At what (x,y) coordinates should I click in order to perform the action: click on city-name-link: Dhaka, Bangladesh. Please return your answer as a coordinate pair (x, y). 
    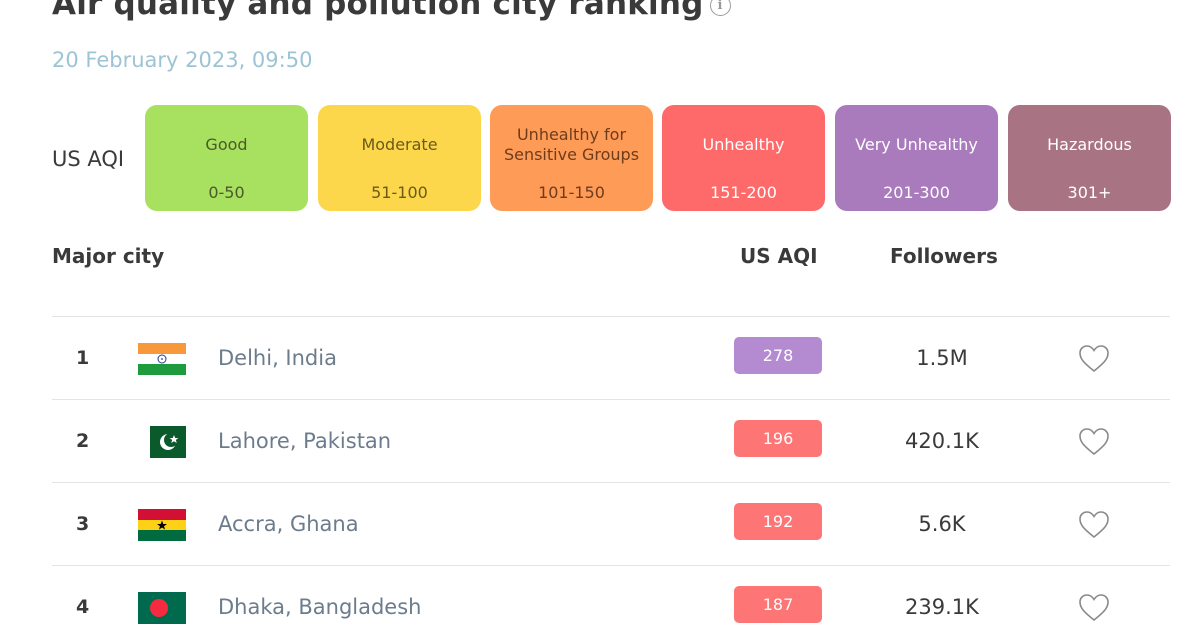
    Looking at the image, I should click on (320, 607).